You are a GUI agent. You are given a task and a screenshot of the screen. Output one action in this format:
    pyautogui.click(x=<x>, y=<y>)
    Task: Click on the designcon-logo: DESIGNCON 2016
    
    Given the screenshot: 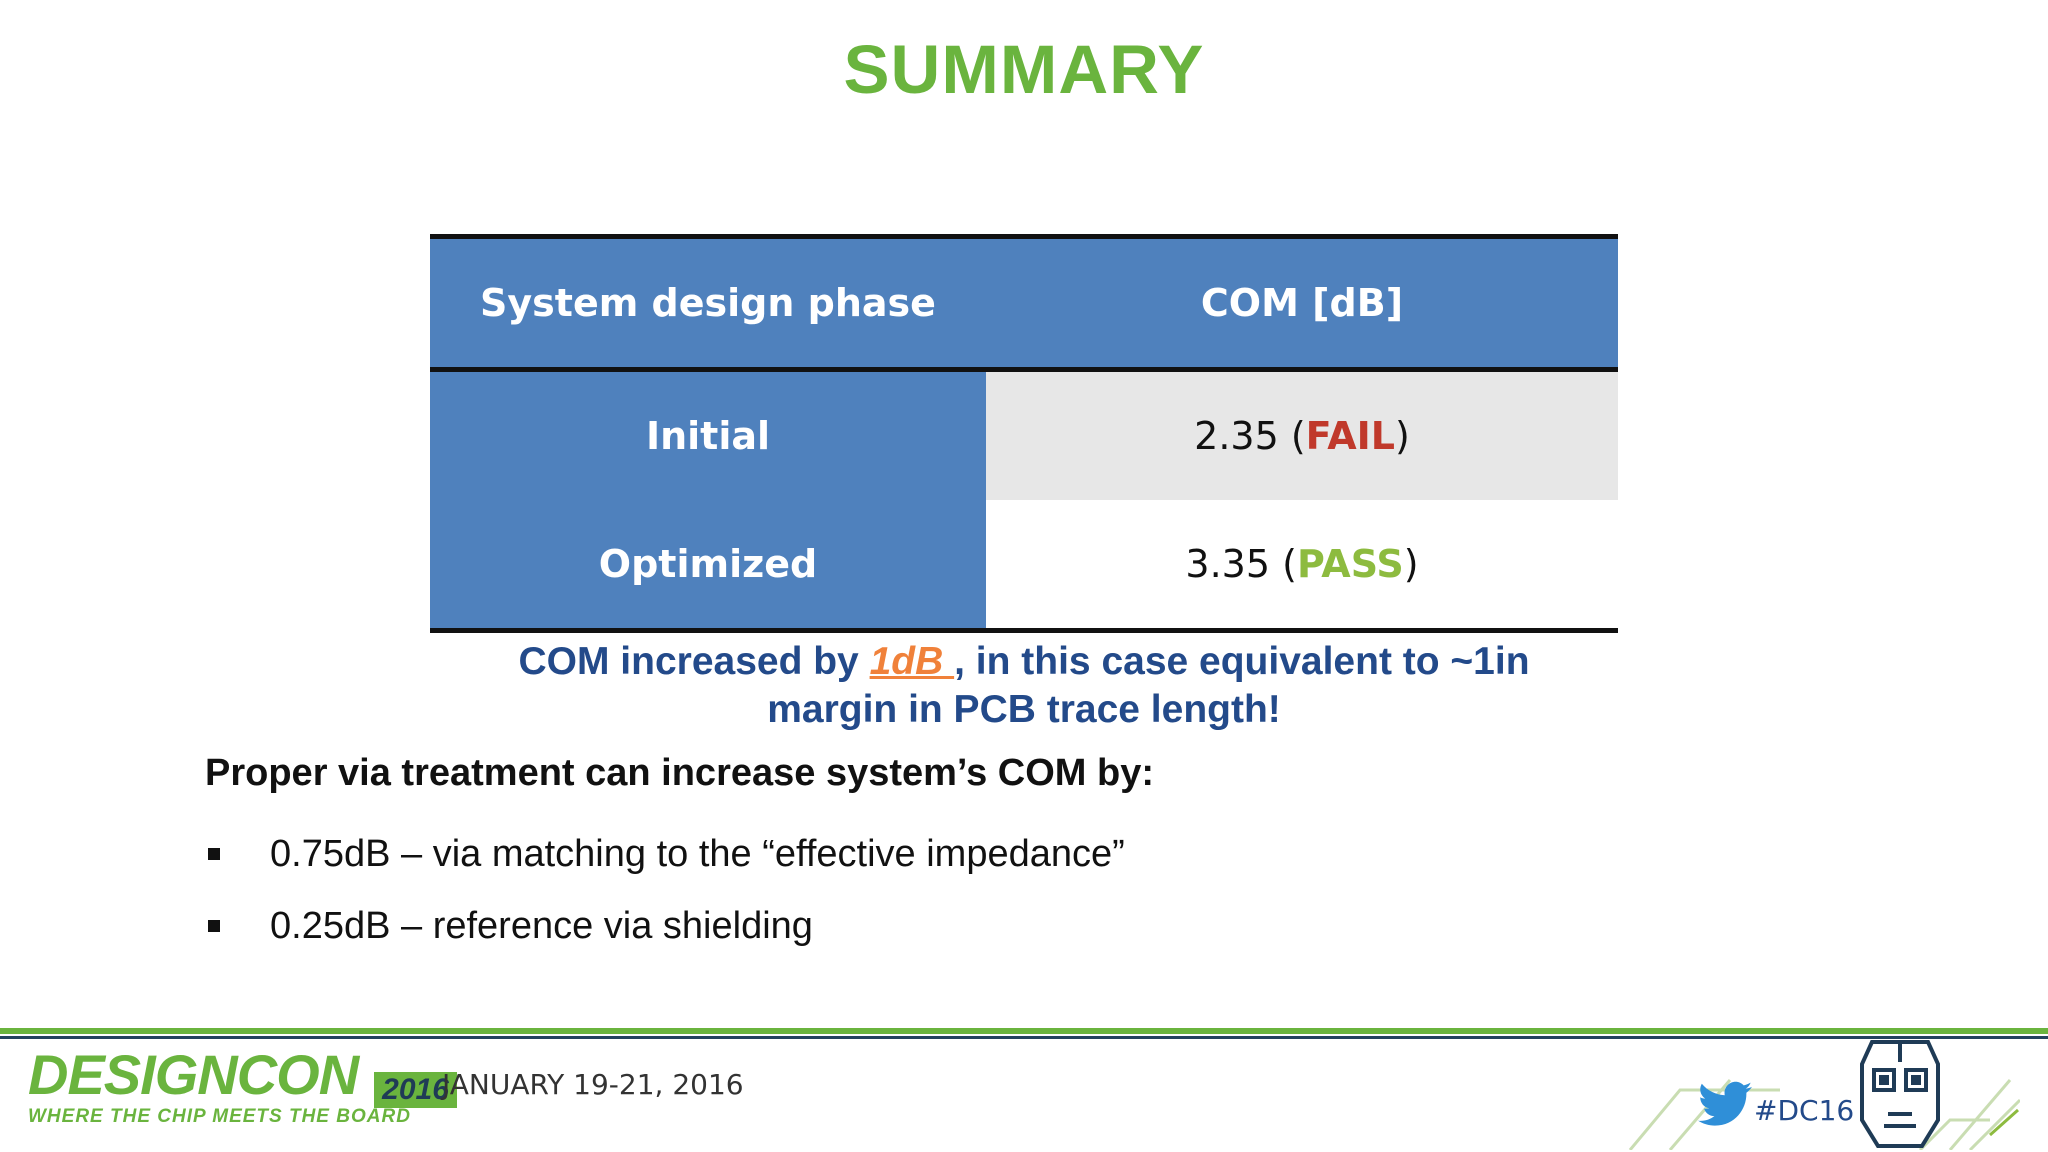 What is the action you would take?
    pyautogui.click(x=242, y=1075)
    